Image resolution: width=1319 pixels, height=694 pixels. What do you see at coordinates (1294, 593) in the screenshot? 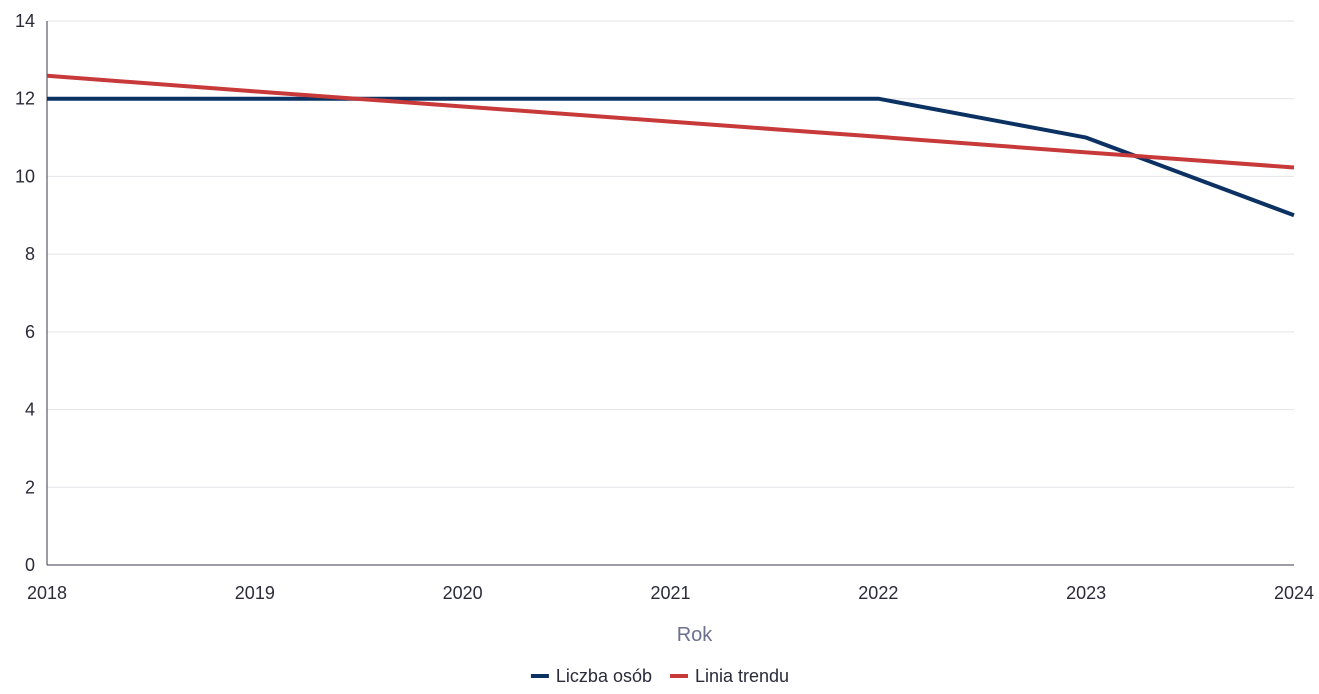
I see `x-tick-label: 2024` at bounding box center [1294, 593].